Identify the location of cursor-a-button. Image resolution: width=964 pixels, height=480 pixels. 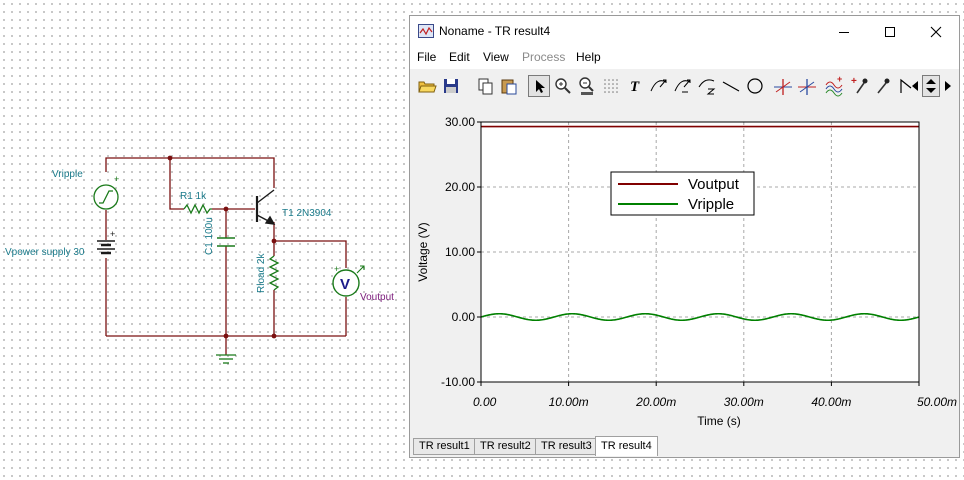
(783, 86).